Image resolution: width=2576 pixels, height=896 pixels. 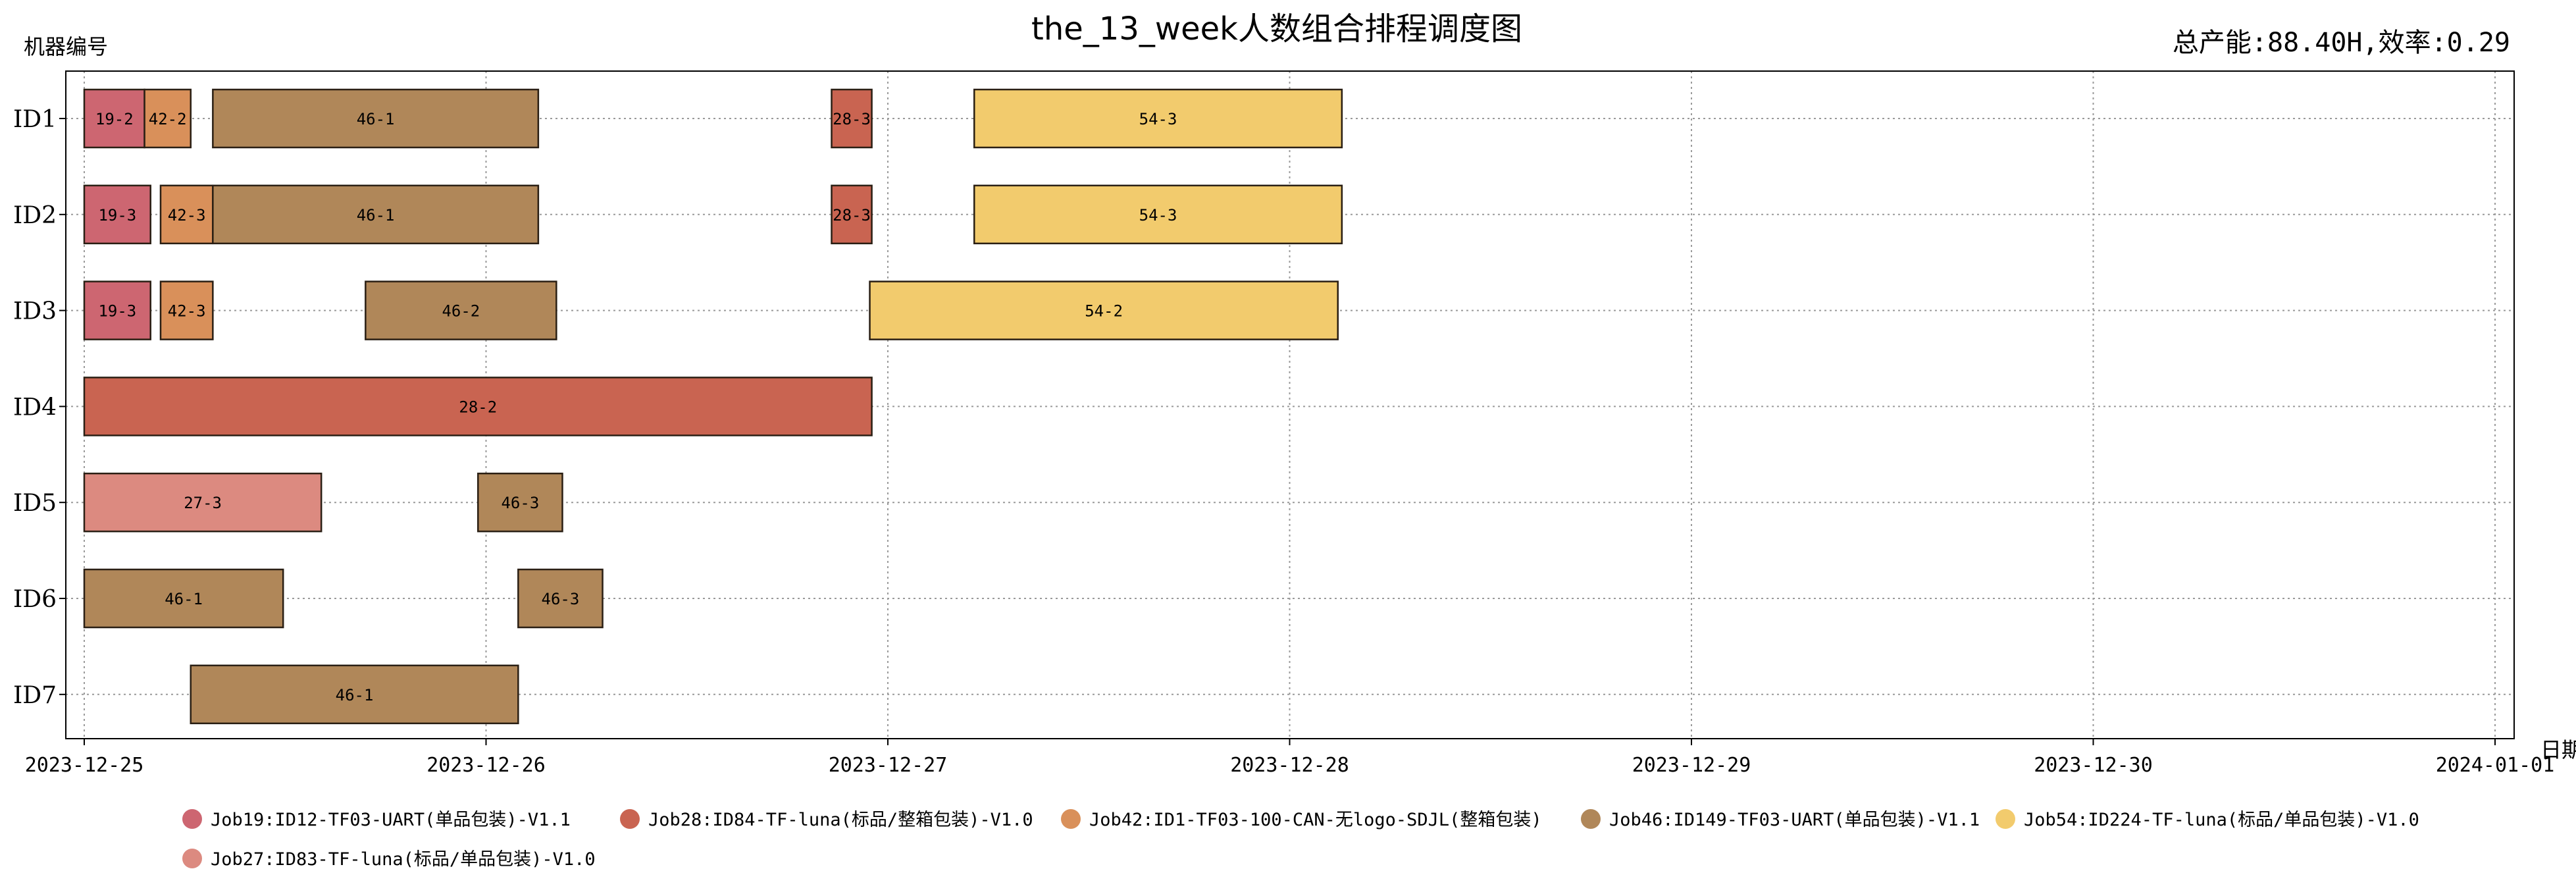 What do you see at coordinates (888, 765) in the screenshot?
I see `x-tick-label: 2023-12-27` at bounding box center [888, 765].